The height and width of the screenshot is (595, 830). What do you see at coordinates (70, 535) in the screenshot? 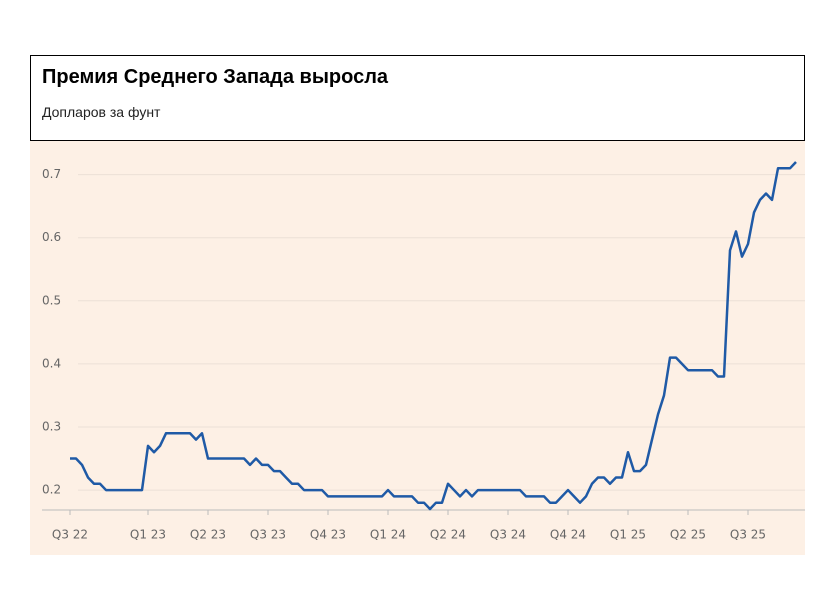
I see `x-tick-label: Q3 22` at bounding box center [70, 535].